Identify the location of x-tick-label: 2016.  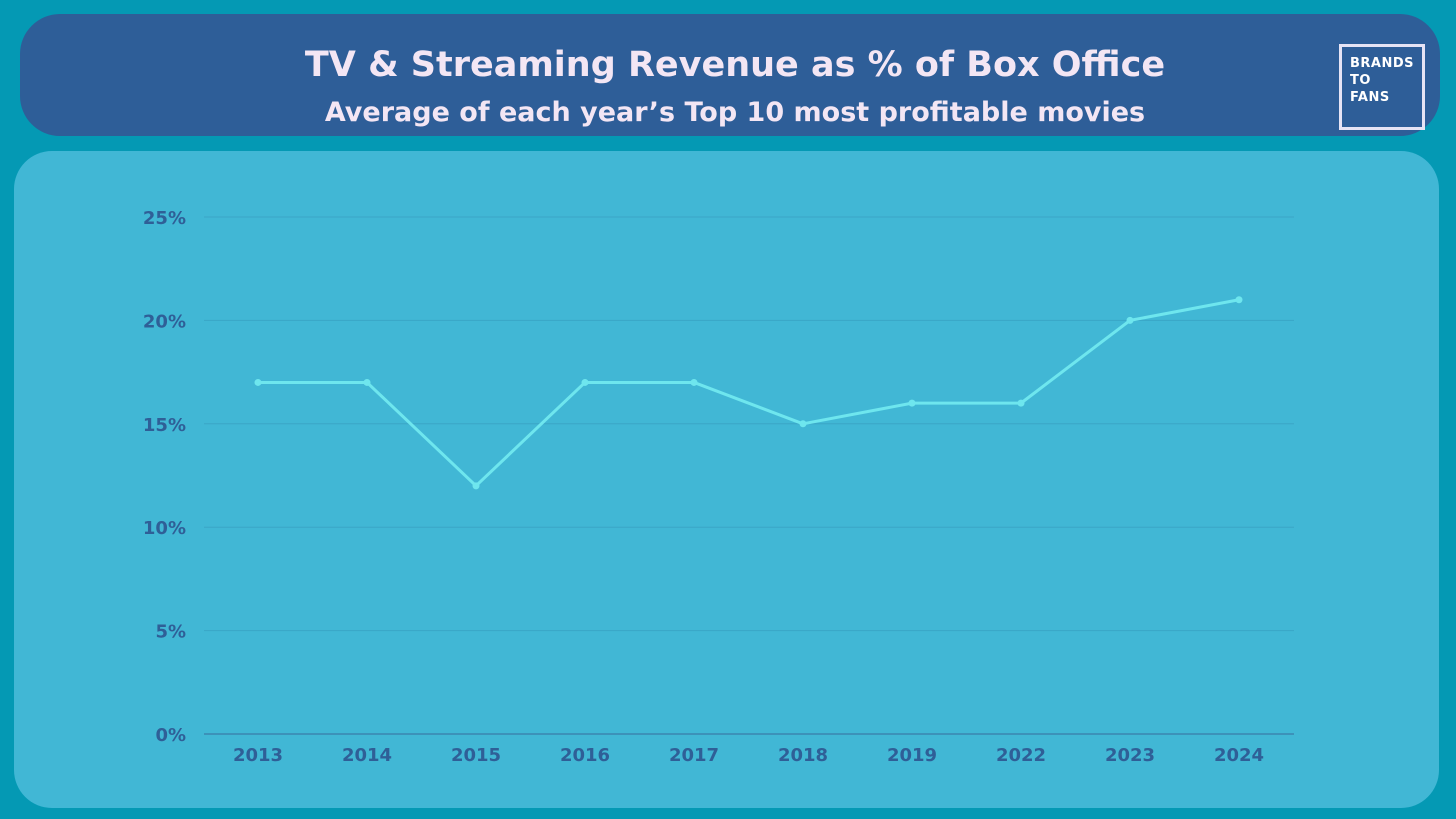
(585, 755).